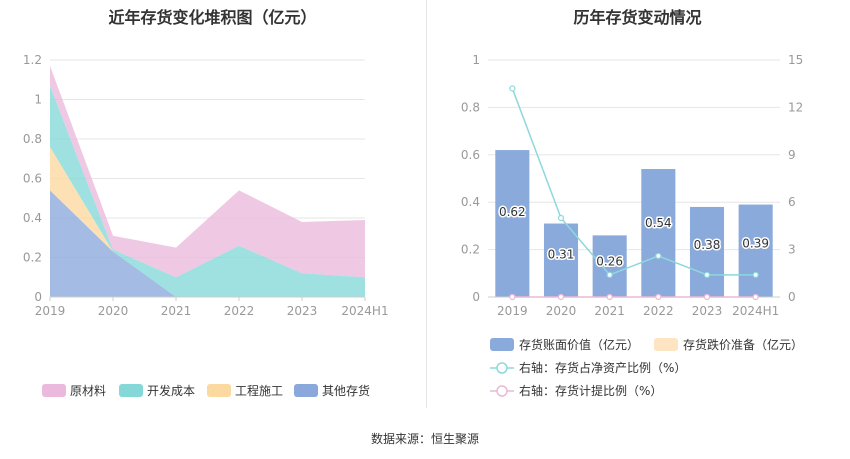 The image size is (850, 459). Describe the element at coordinates (425, 438) in the screenshot. I see `data-source-note: 数据来源：恒生聚源` at that location.